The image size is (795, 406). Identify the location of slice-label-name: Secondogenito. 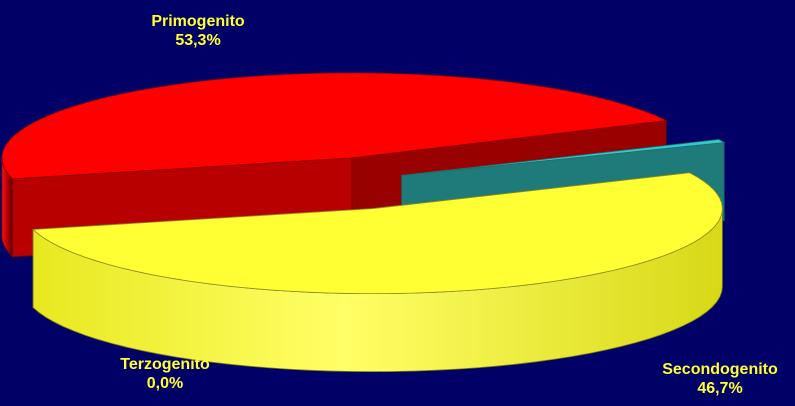
(720, 369).